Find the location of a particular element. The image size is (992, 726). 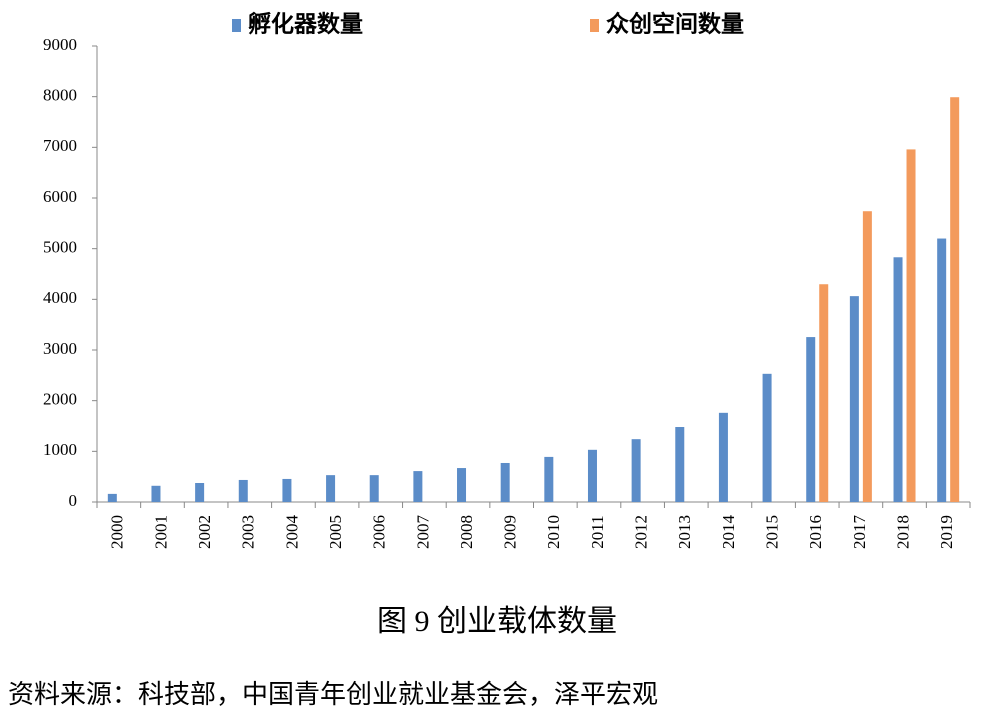

y-tick-label: 8000 is located at coordinates (60, 95).